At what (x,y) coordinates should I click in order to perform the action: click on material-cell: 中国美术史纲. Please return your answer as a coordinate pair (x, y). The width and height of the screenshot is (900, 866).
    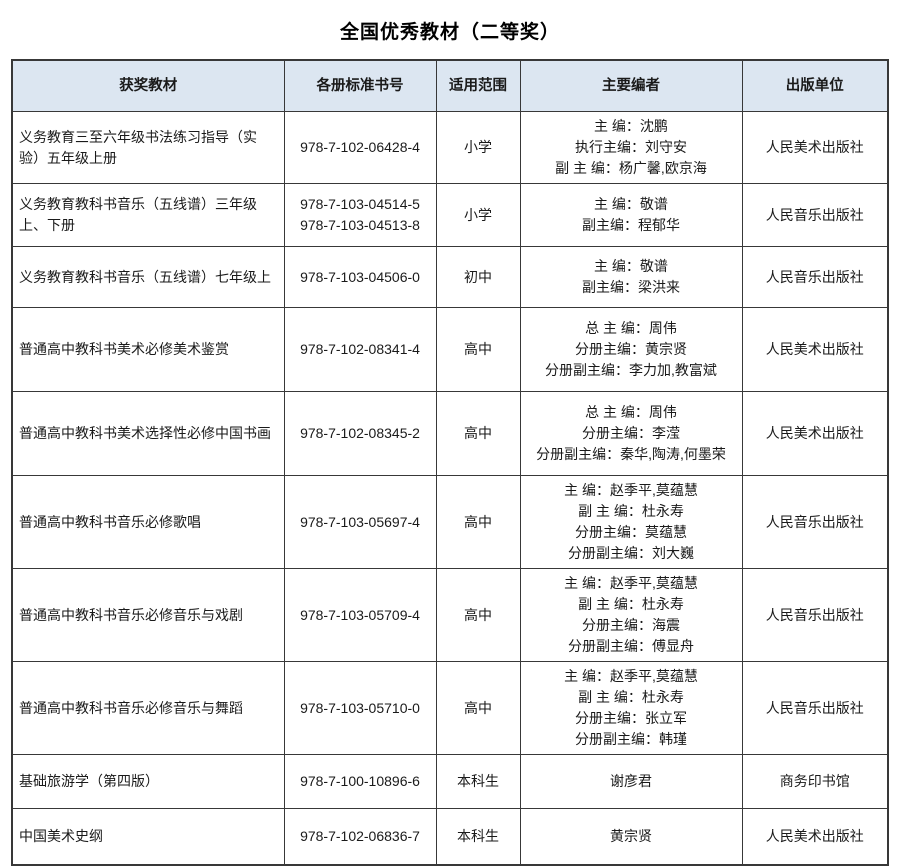
    Looking at the image, I should click on (148, 836).